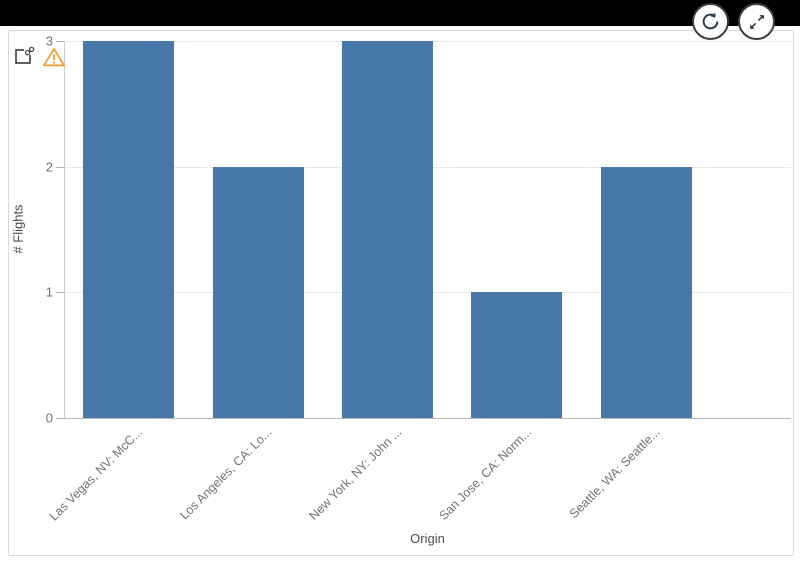 Image resolution: width=800 pixels, height=563 pixels. I want to click on chart-indicator-icons, so click(39, 57).